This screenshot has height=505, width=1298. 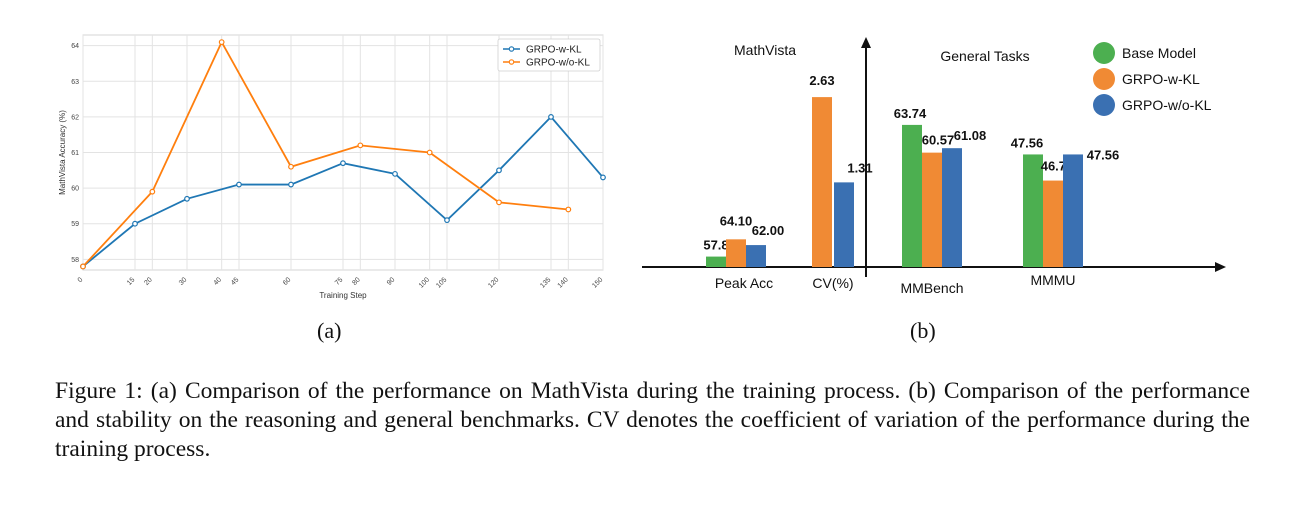 What do you see at coordinates (1159, 53) in the screenshot?
I see `legend-label: Base Model` at bounding box center [1159, 53].